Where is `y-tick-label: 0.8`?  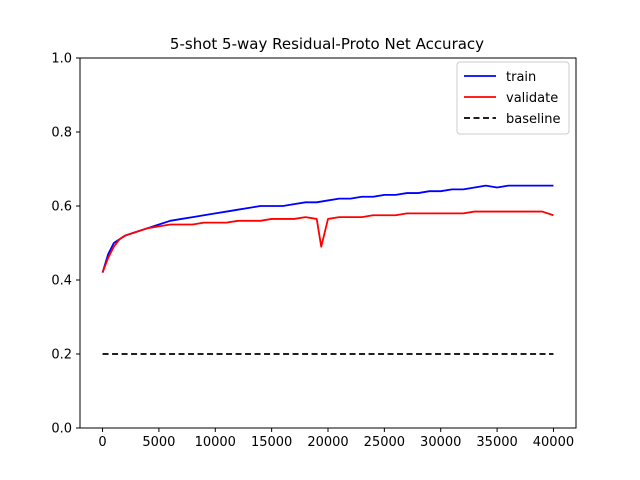 y-tick-label: 0.8 is located at coordinates (61, 133).